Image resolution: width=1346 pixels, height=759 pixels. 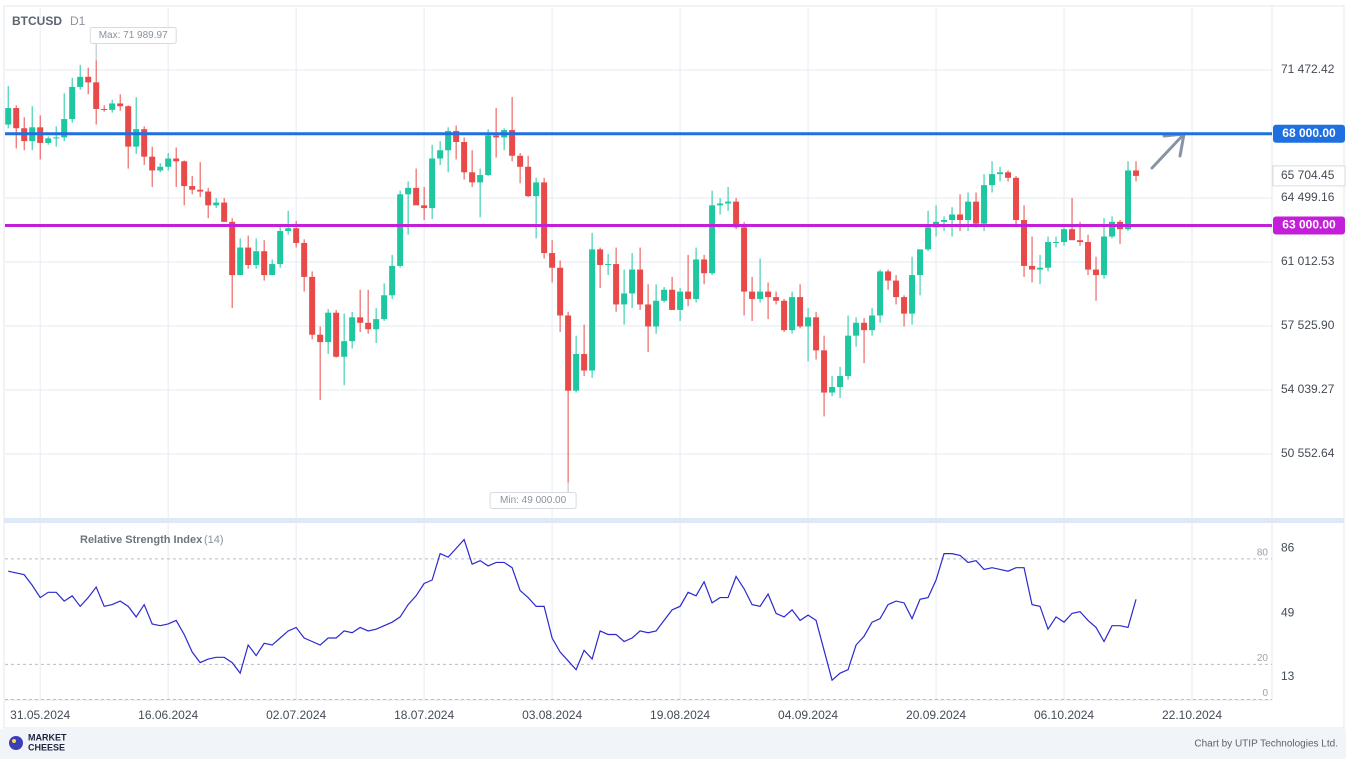 I want to click on indicator-name: Relative Strength Index, so click(x=141, y=540).